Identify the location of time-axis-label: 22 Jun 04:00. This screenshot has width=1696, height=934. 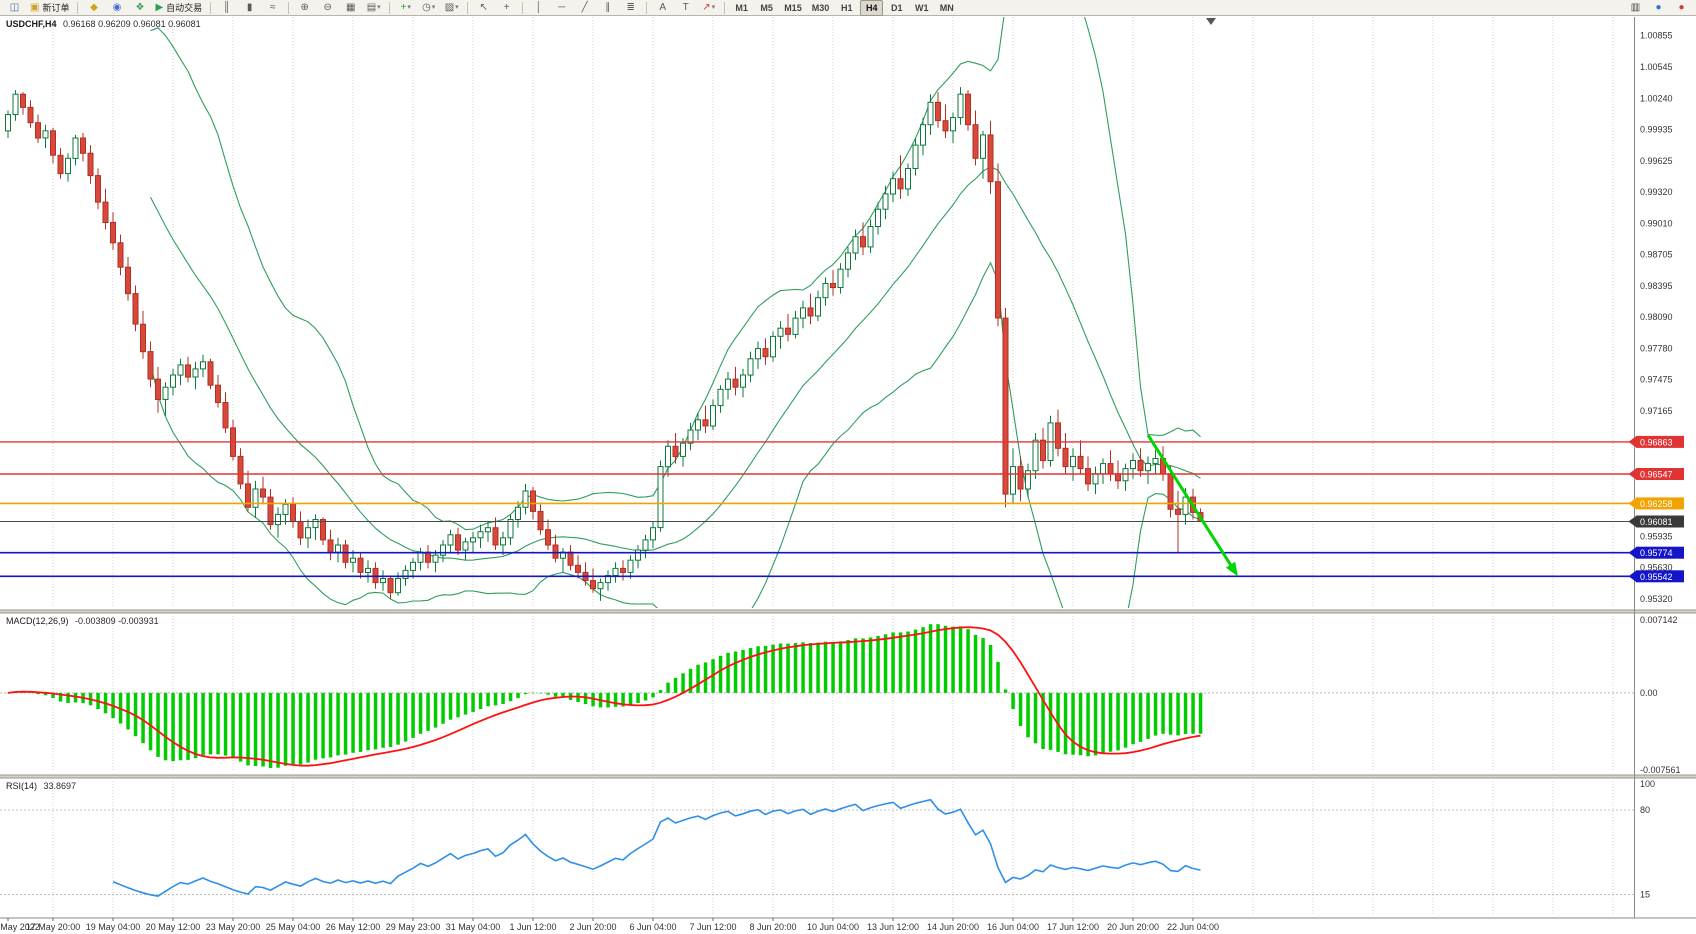
(1193, 927).